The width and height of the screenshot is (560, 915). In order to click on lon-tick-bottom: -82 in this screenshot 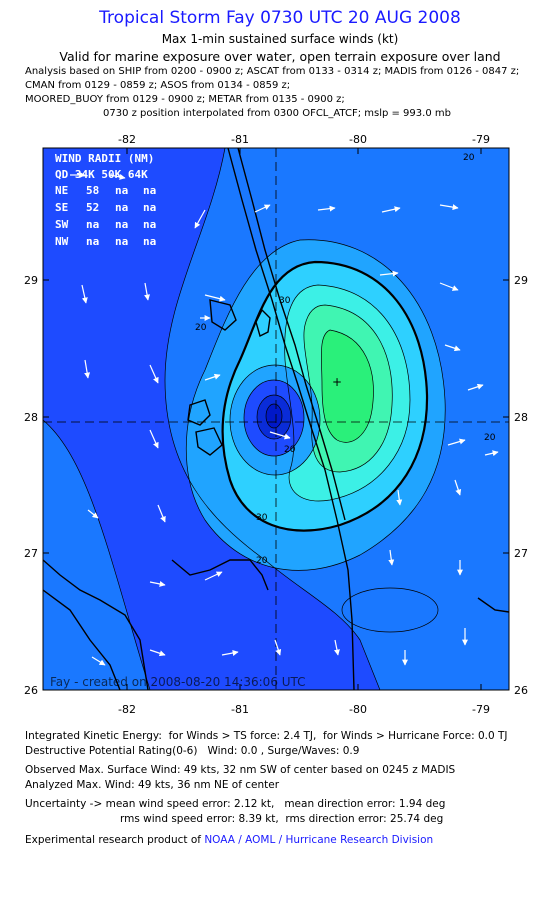, I will do `click(127, 709)`.